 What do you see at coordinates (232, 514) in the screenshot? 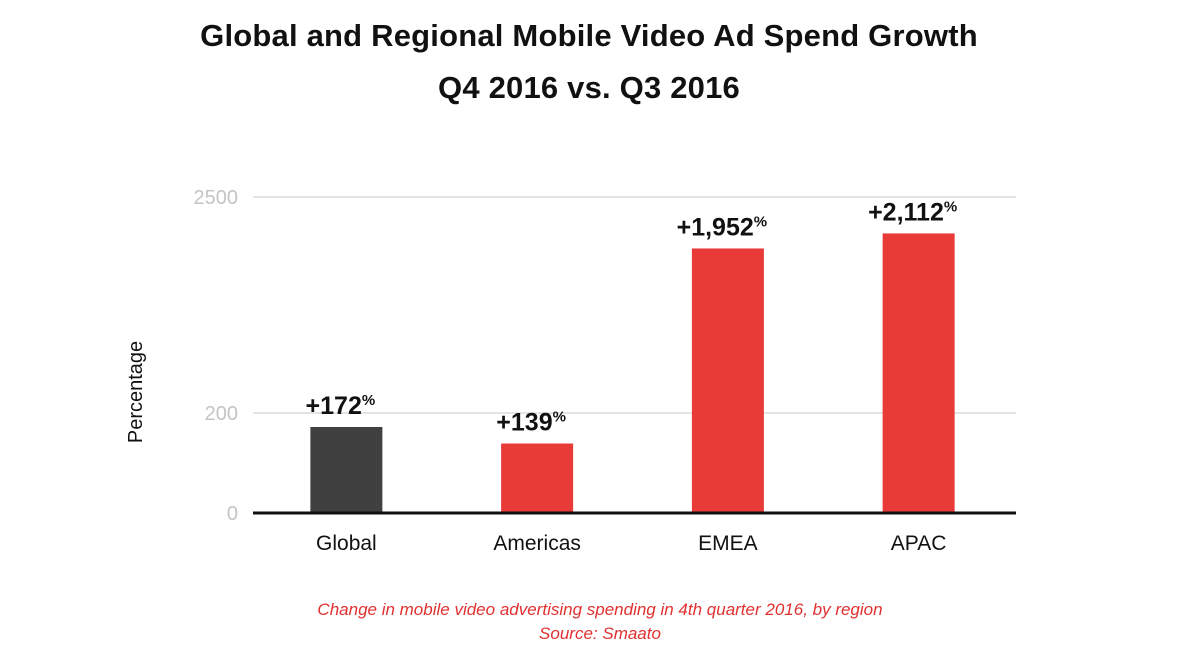
I see `y-tick-label: 0` at bounding box center [232, 514].